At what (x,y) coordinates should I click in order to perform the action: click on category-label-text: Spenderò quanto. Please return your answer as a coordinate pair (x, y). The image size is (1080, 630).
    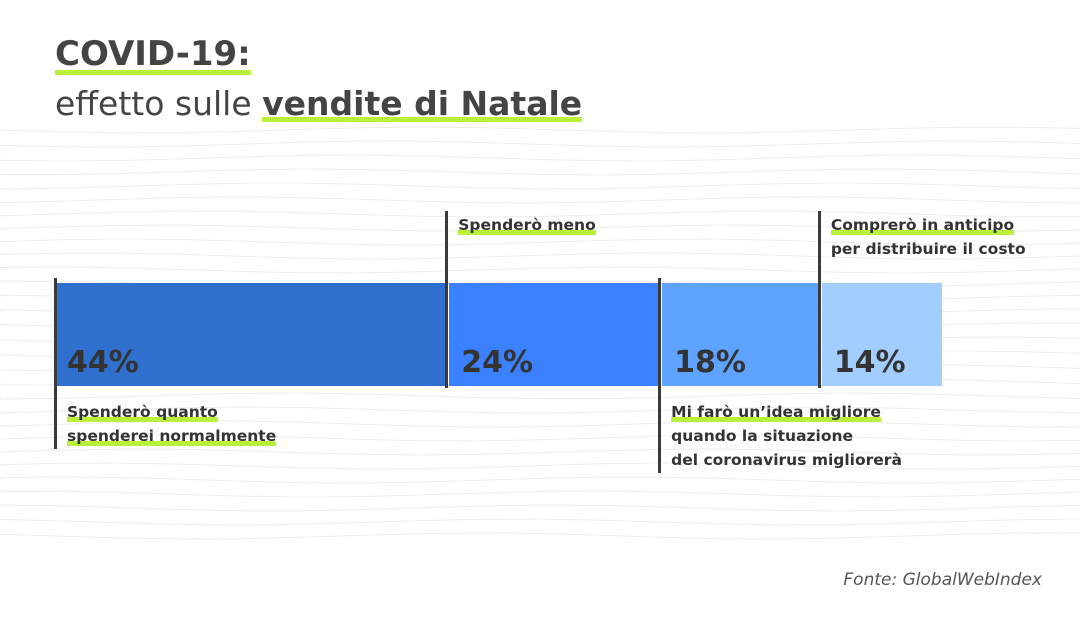
    Looking at the image, I should click on (142, 413).